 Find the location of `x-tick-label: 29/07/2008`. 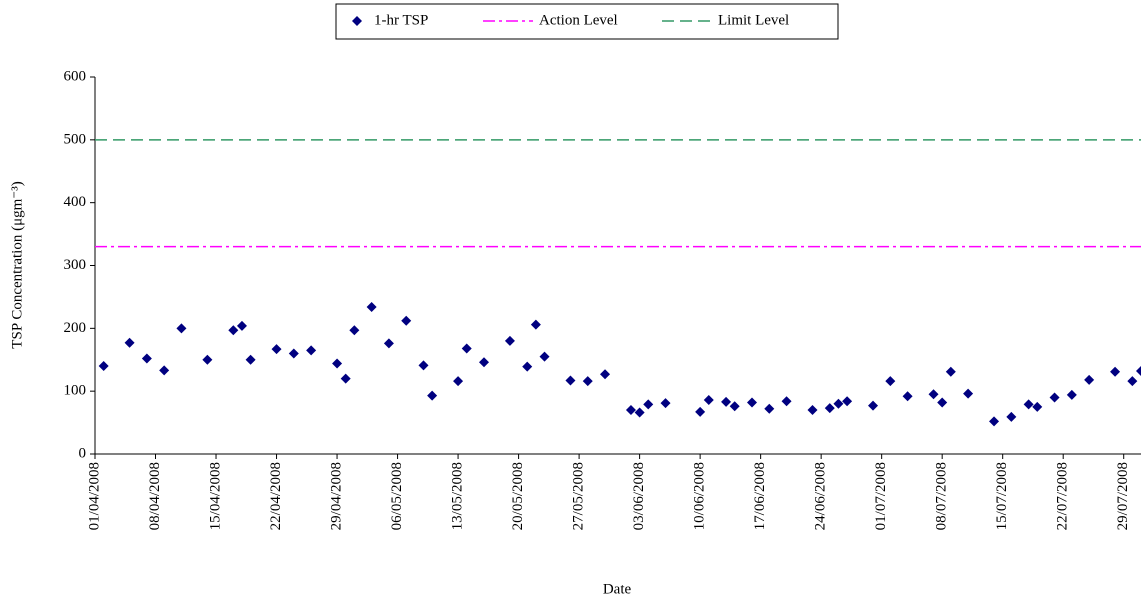

x-tick-label: 29/07/2008 is located at coordinates (1123, 496).